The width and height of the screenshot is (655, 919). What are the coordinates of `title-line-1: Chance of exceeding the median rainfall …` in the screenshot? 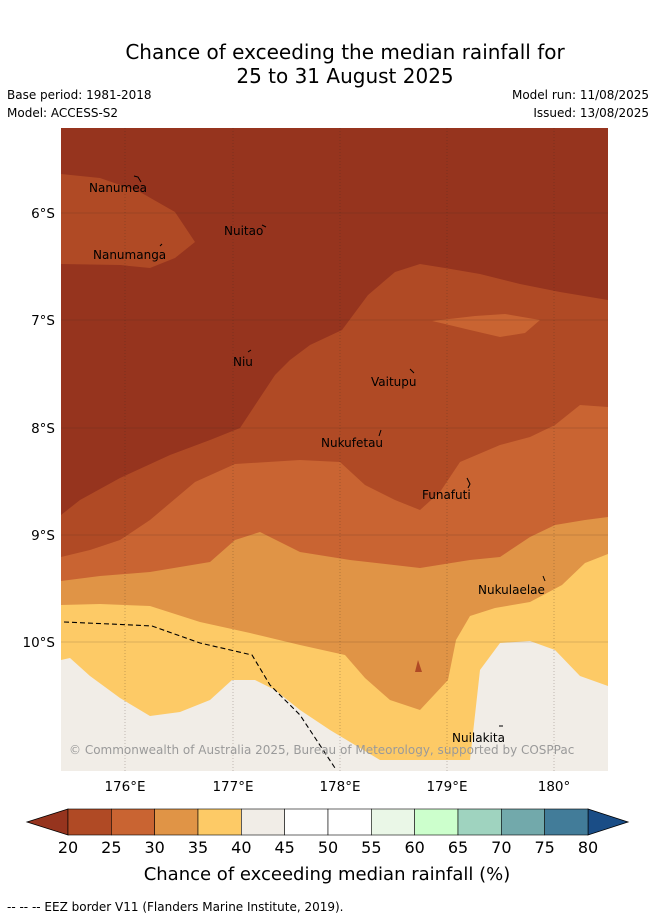 It's located at (345, 52).